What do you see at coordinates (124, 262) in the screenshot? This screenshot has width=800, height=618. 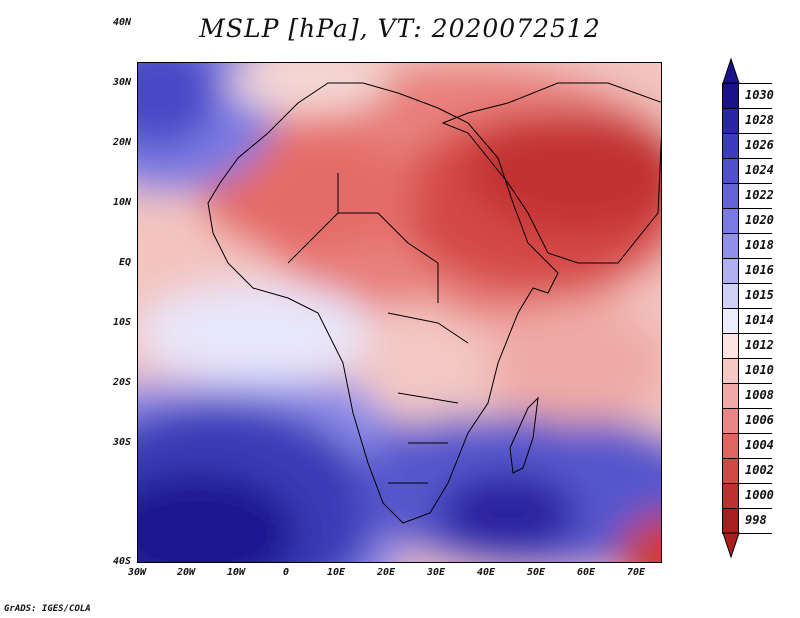 I see `lat-label: EQ` at bounding box center [124, 262].